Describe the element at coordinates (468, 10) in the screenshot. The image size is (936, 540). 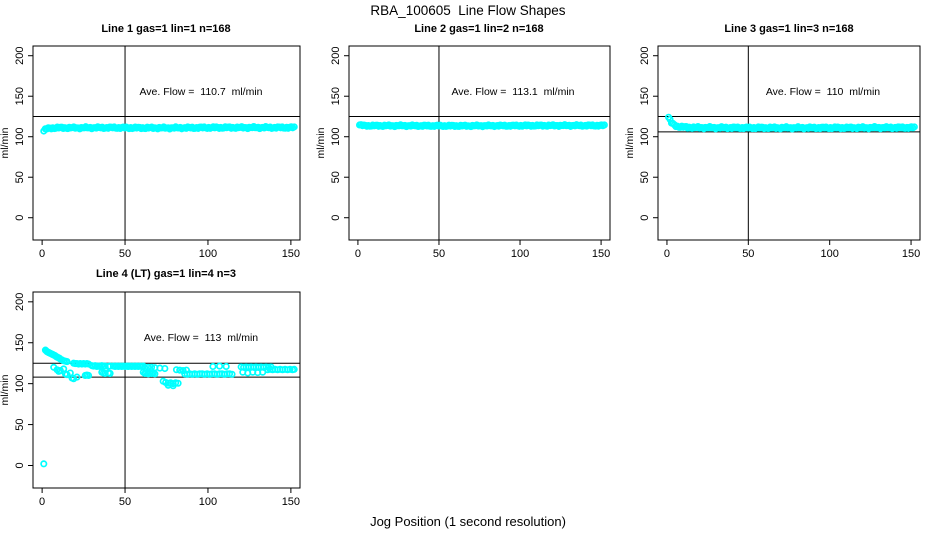
I see `figure-title: RBA_100605 Line Flow Shapes` at that location.